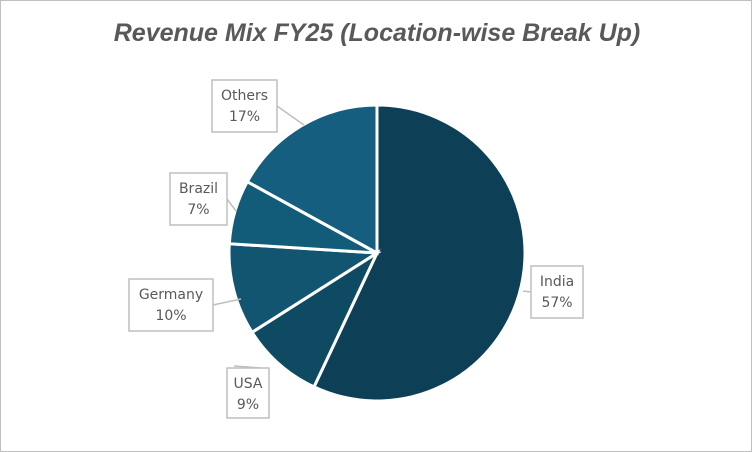 This screenshot has width=752, height=452. Describe the element at coordinates (248, 384) in the screenshot. I see `svg-text: USA` at that location.